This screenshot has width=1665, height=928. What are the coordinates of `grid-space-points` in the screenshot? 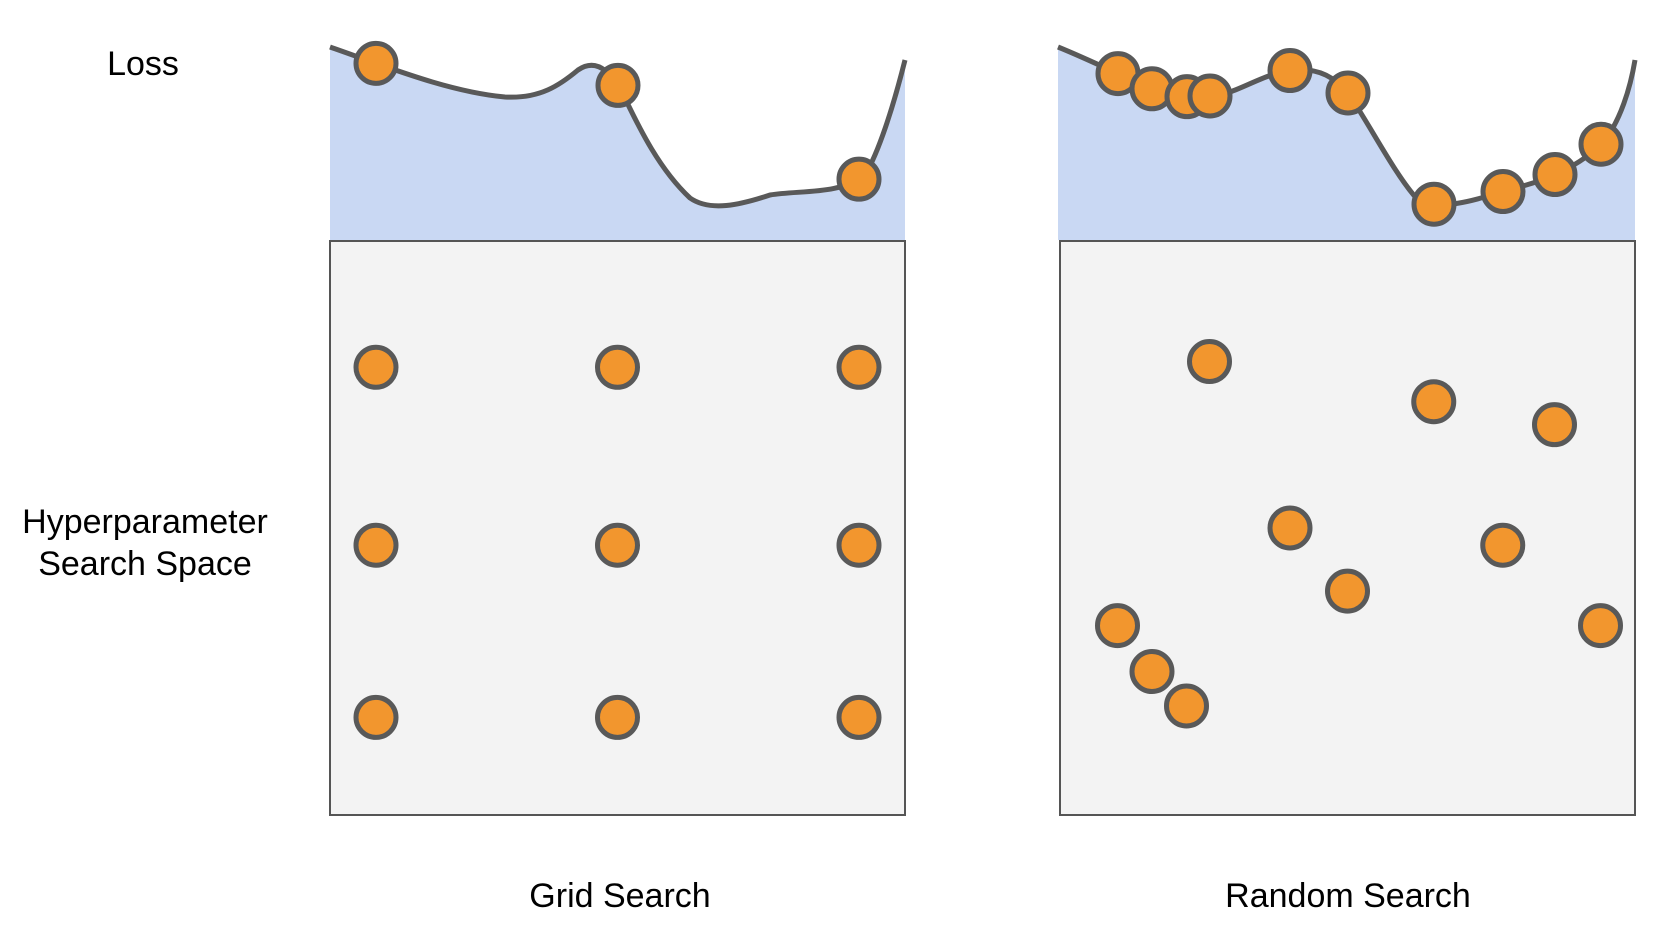 It's located at (617, 542).